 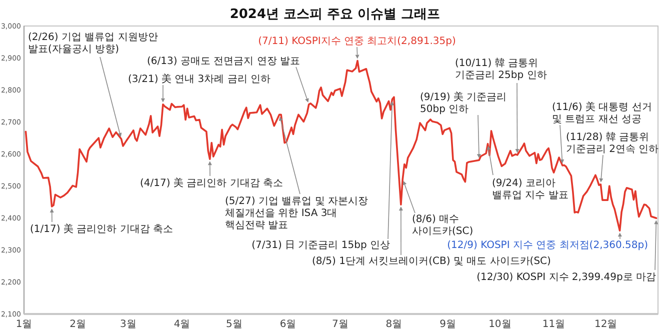 I want to click on chart-title: 2024년 코스피 주요 이슈별 그래프, so click(x=335, y=14).